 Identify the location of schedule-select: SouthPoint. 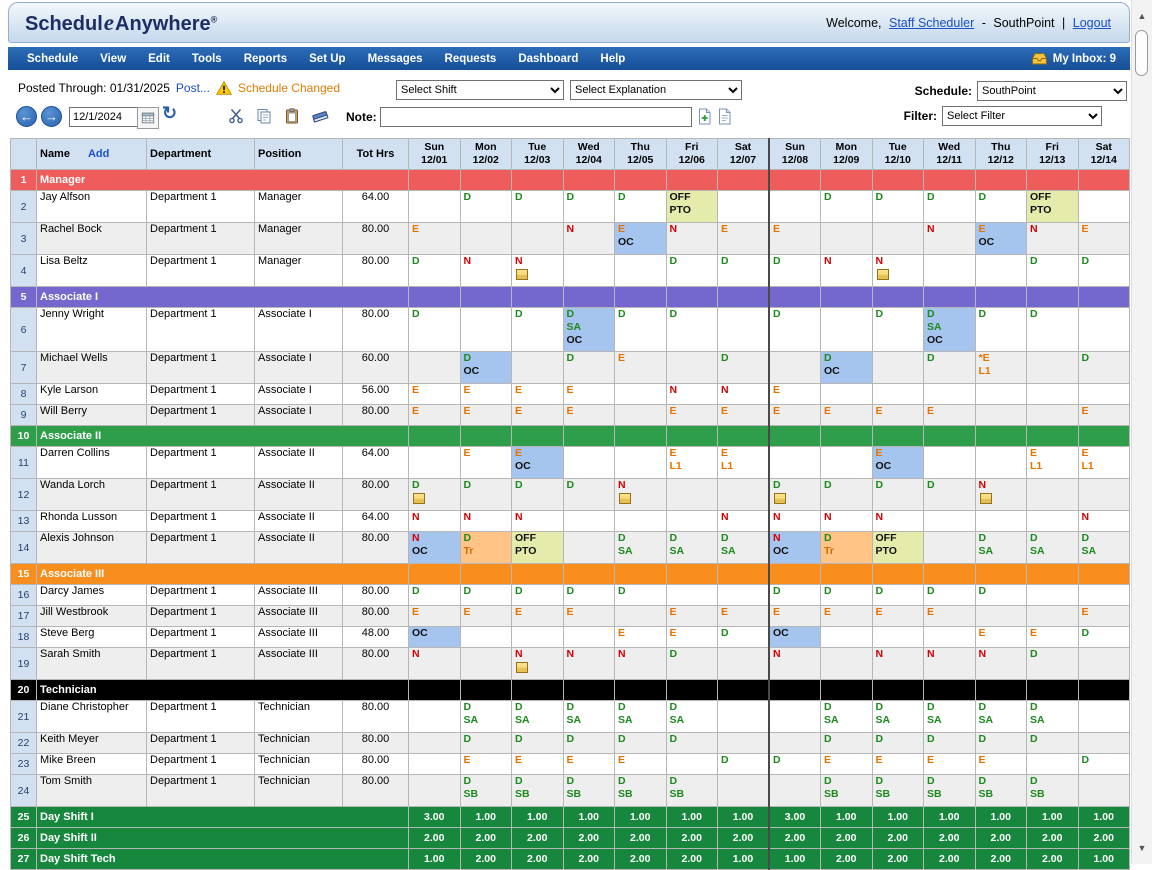
(1052, 91).